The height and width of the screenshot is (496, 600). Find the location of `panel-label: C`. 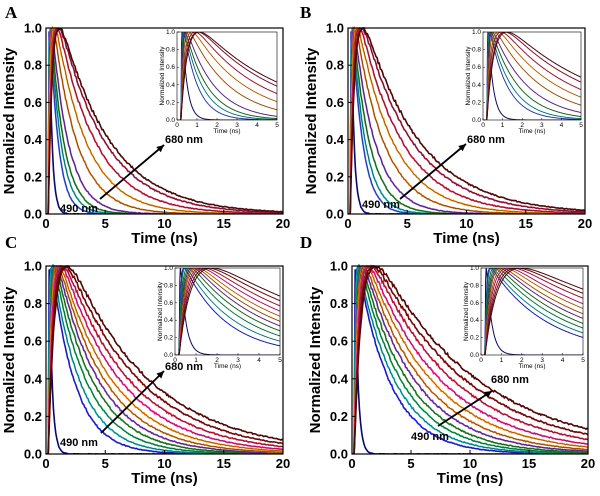

panel-label: C is located at coordinates (11, 242).